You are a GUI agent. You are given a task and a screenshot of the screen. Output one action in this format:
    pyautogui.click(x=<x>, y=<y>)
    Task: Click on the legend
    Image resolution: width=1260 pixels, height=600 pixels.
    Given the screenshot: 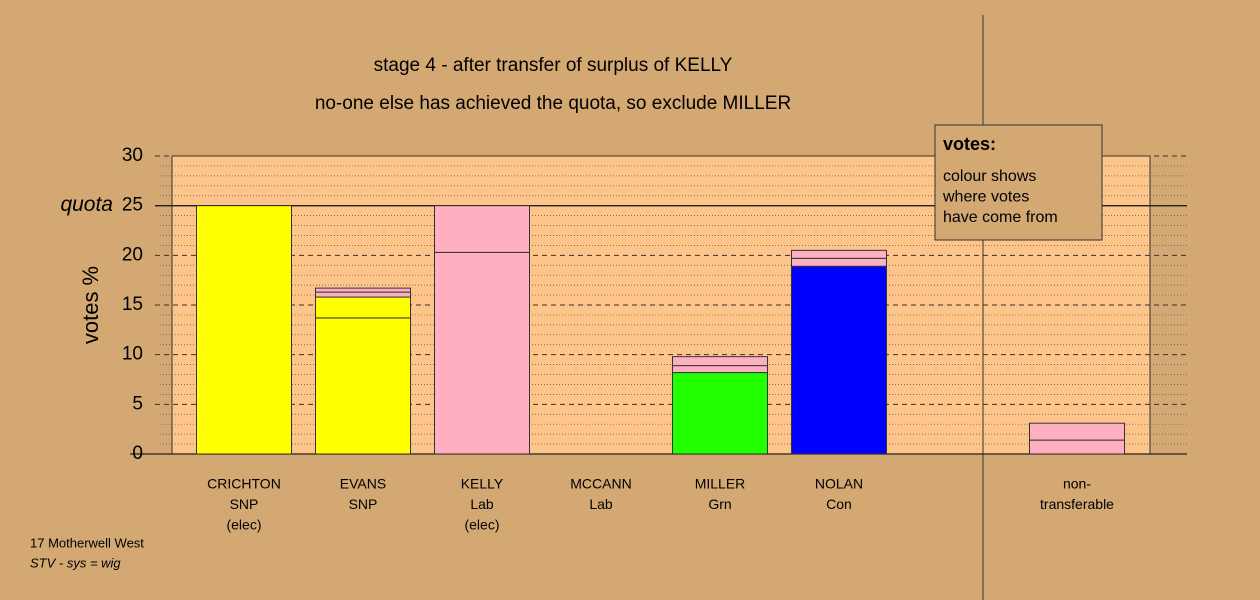 What is the action you would take?
    pyautogui.click(x=1018, y=182)
    